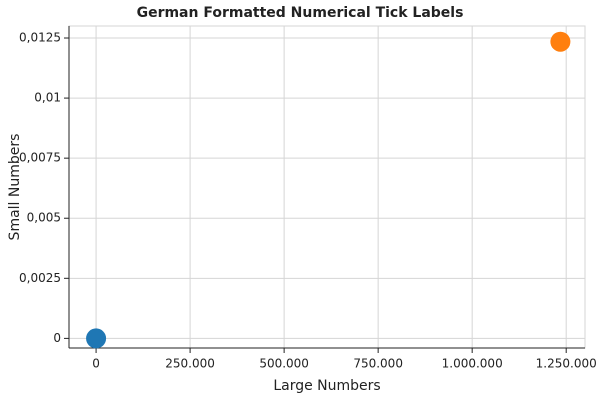  I want to click on y-tick-label: 0,0075, so click(40, 158).